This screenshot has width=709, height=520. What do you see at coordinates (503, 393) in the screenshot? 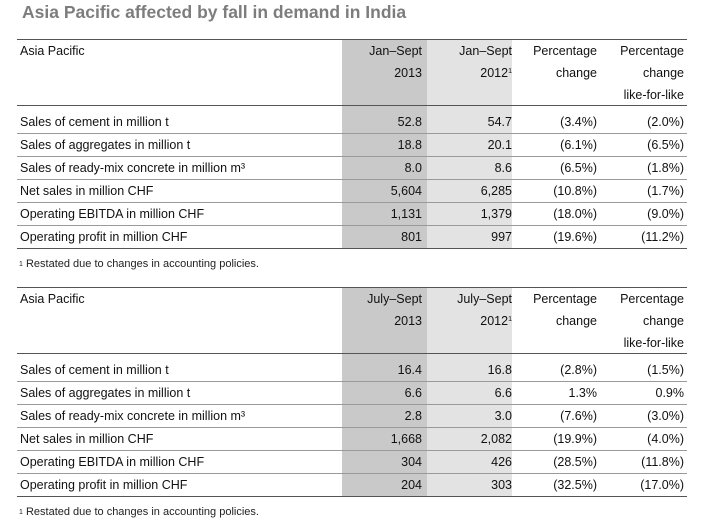
I see `value-2012: 6.6` at bounding box center [503, 393].